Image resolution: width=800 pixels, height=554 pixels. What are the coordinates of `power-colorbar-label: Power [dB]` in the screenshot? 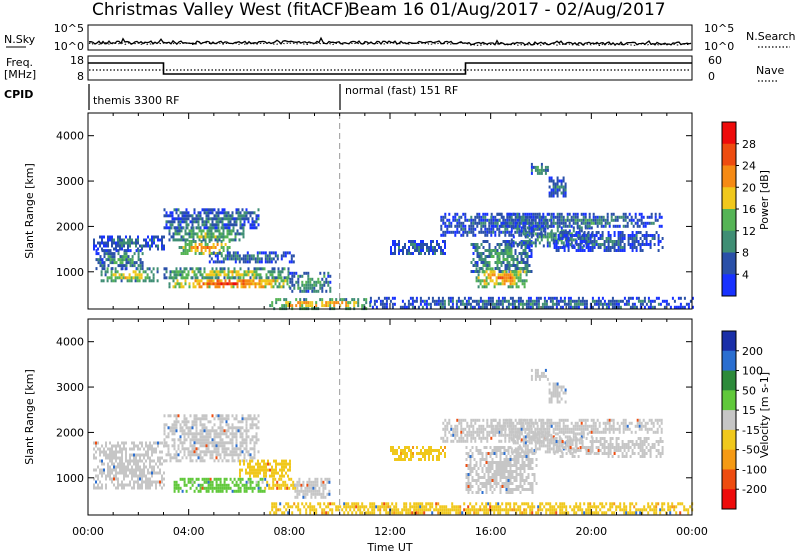 It's located at (764, 200).